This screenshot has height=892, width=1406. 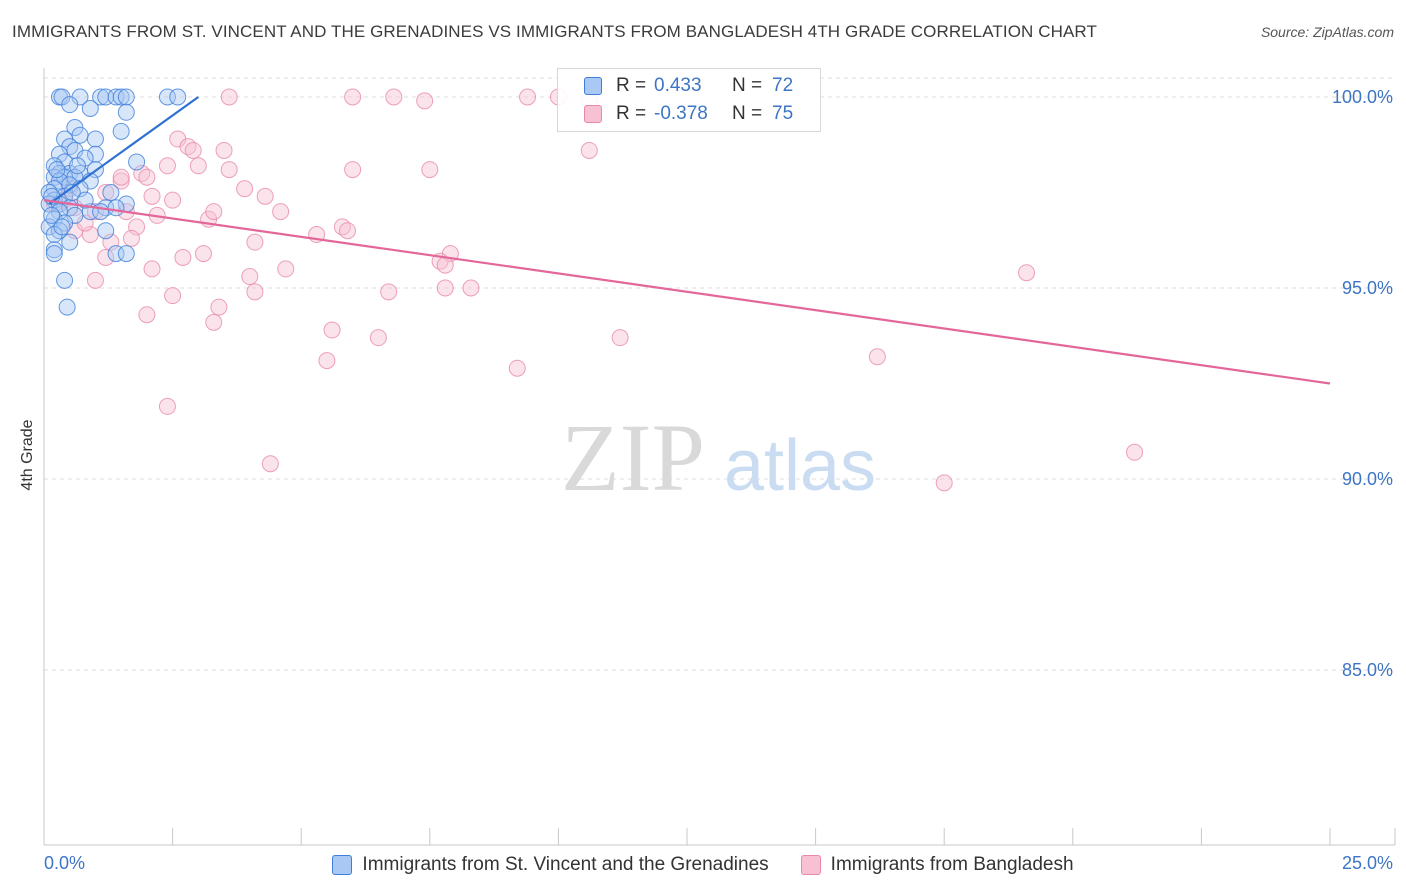 I want to click on legend-row-st-vincent: R = 0.433 N = 72, so click(x=675, y=86).